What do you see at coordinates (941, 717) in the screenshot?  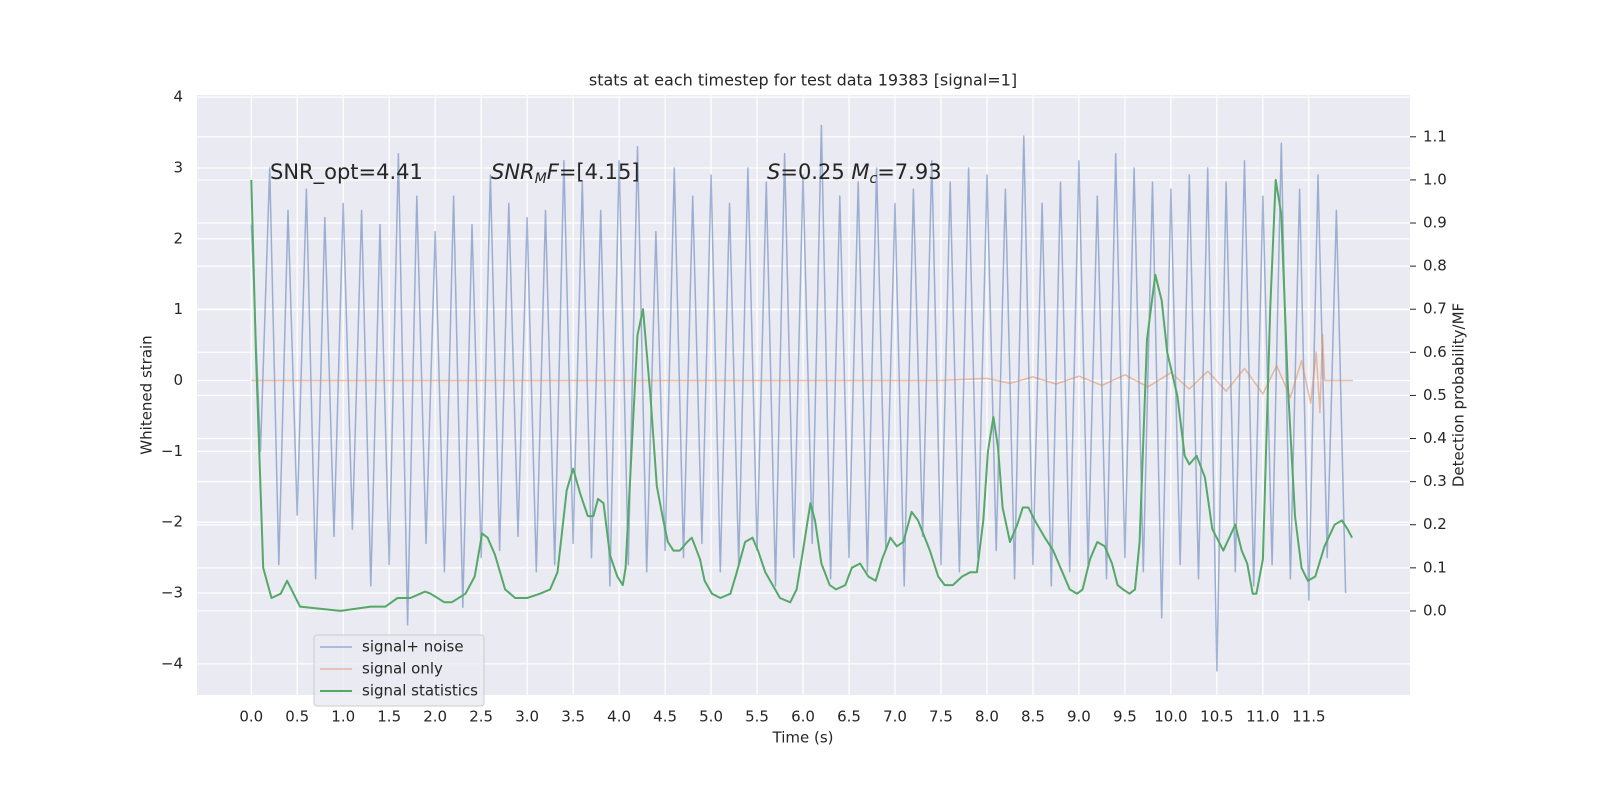 I see `x-tick-label: 7.5` at bounding box center [941, 717].